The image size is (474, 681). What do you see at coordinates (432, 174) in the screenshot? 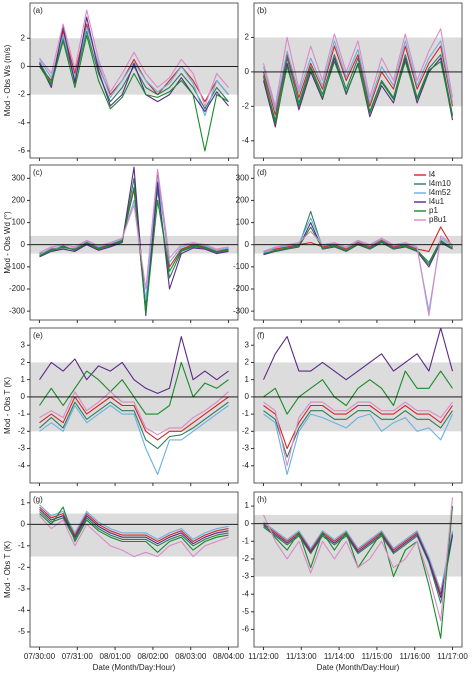
I see `legend-label: l4` at bounding box center [432, 174].